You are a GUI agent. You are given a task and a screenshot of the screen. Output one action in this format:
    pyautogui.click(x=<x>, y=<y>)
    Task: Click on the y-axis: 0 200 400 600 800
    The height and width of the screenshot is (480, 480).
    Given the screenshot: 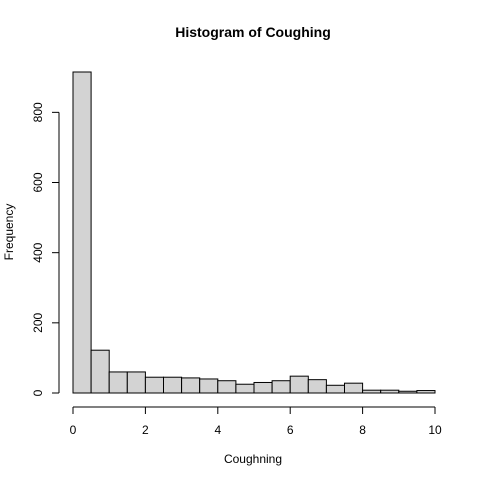 What is the action you would take?
    pyautogui.click(x=45, y=249)
    